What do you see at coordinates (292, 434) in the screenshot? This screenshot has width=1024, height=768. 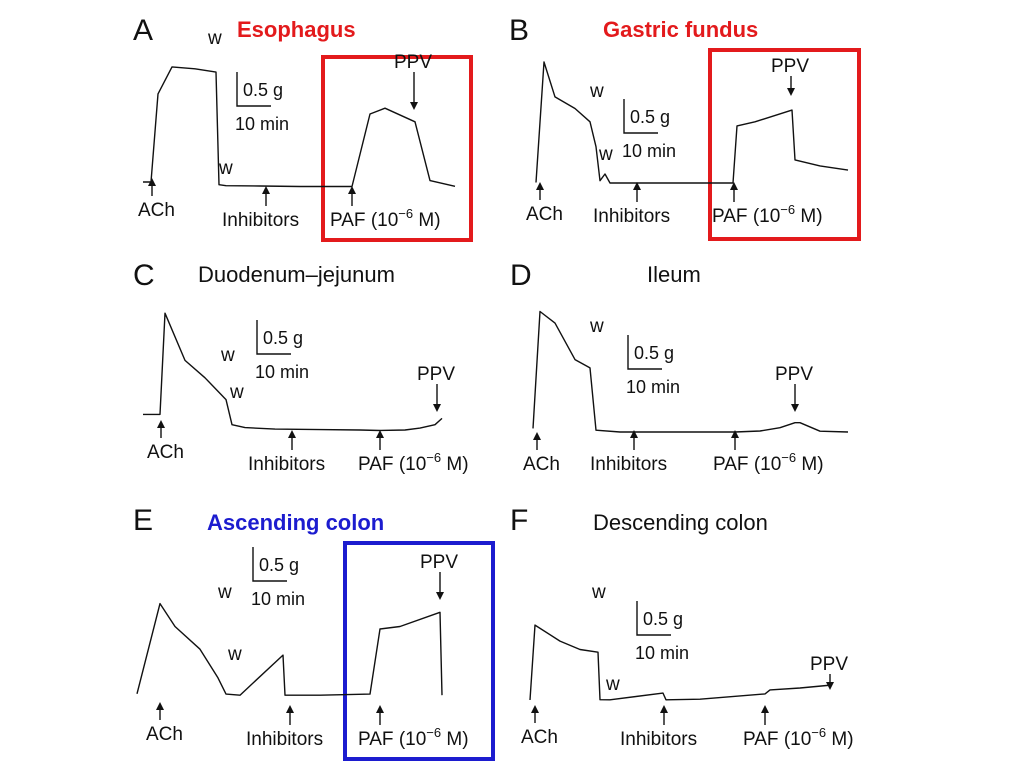 I see `panel-c-inhibitors-arrow-head` at bounding box center [292, 434].